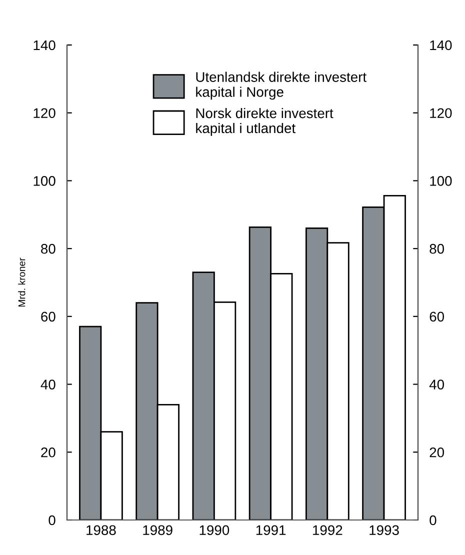 This screenshot has height=555, width=465. What do you see at coordinates (48, 249) in the screenshot?
I see `y-tick-label: 80` at bounding box center [48, 249].